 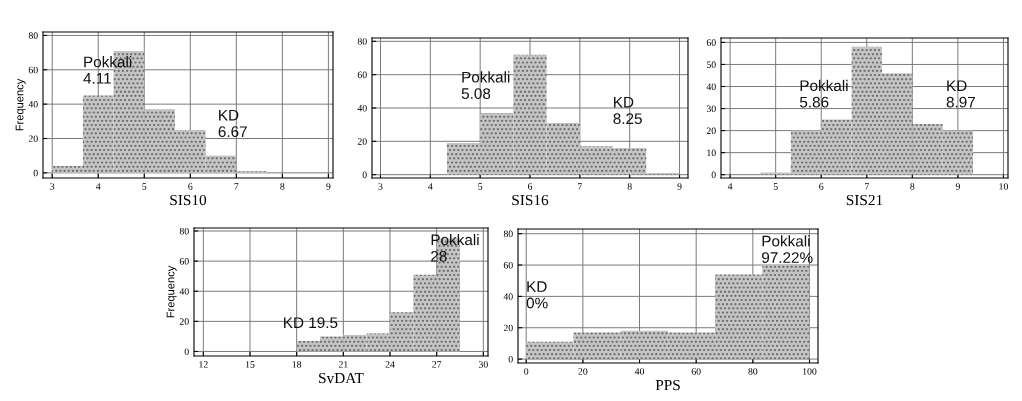 I want to click on x-tick-label: 80, so click(x=753, y=371).